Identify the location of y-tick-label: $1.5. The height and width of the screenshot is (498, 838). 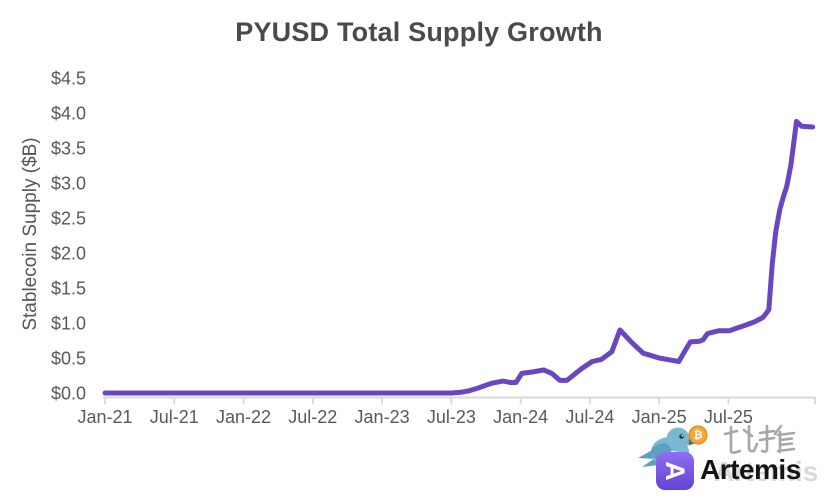
(68, 289).